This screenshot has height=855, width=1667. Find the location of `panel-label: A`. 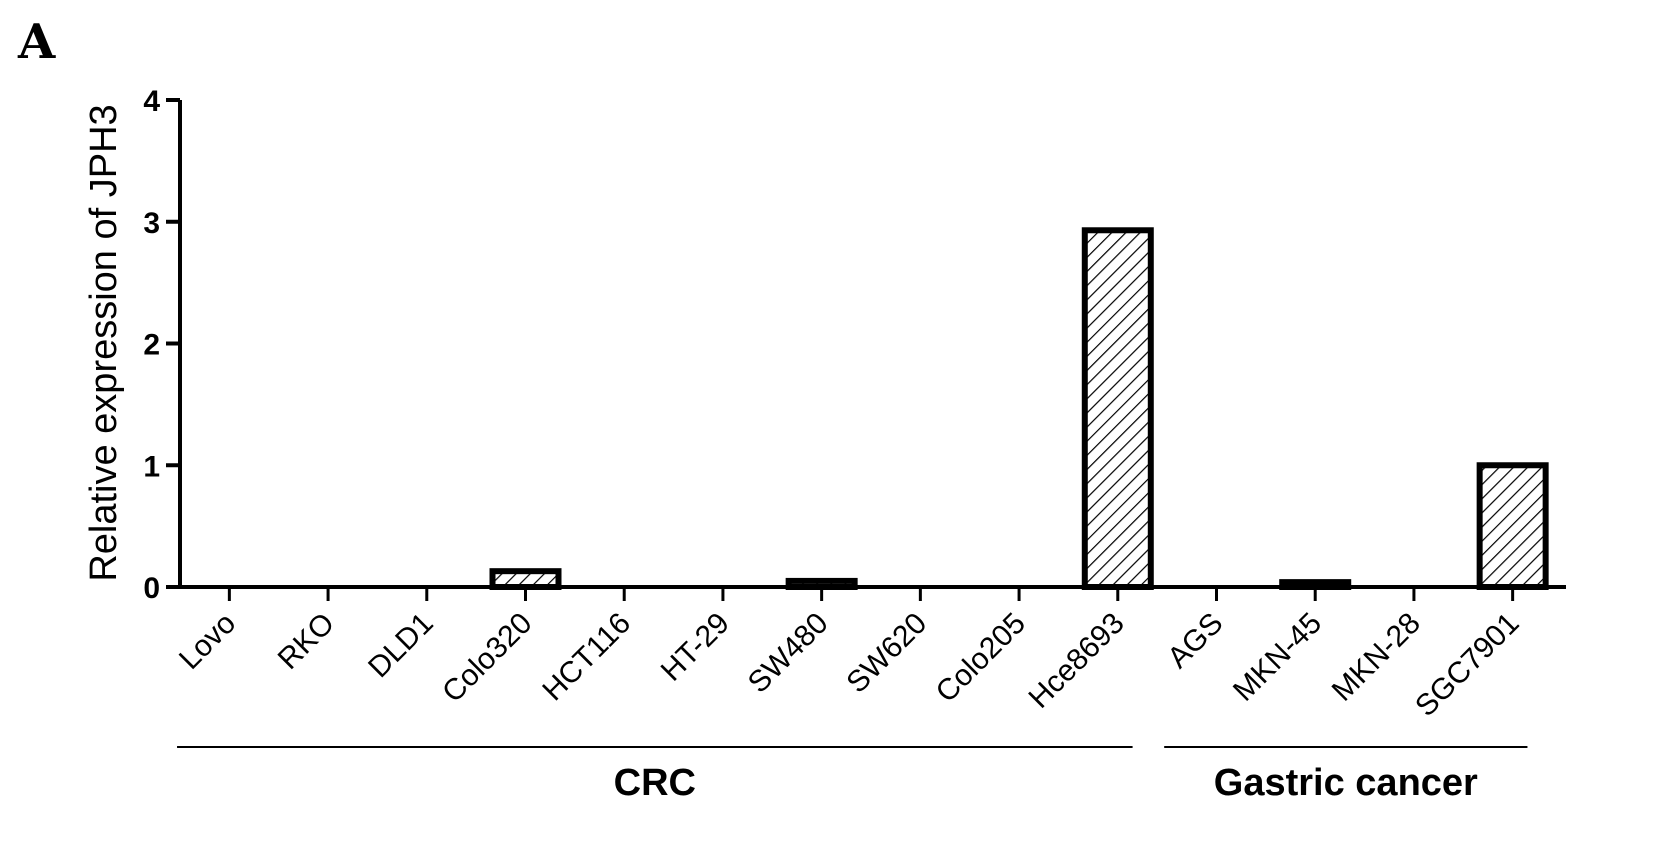

panel-label: A is located at coordinates (36, 42).